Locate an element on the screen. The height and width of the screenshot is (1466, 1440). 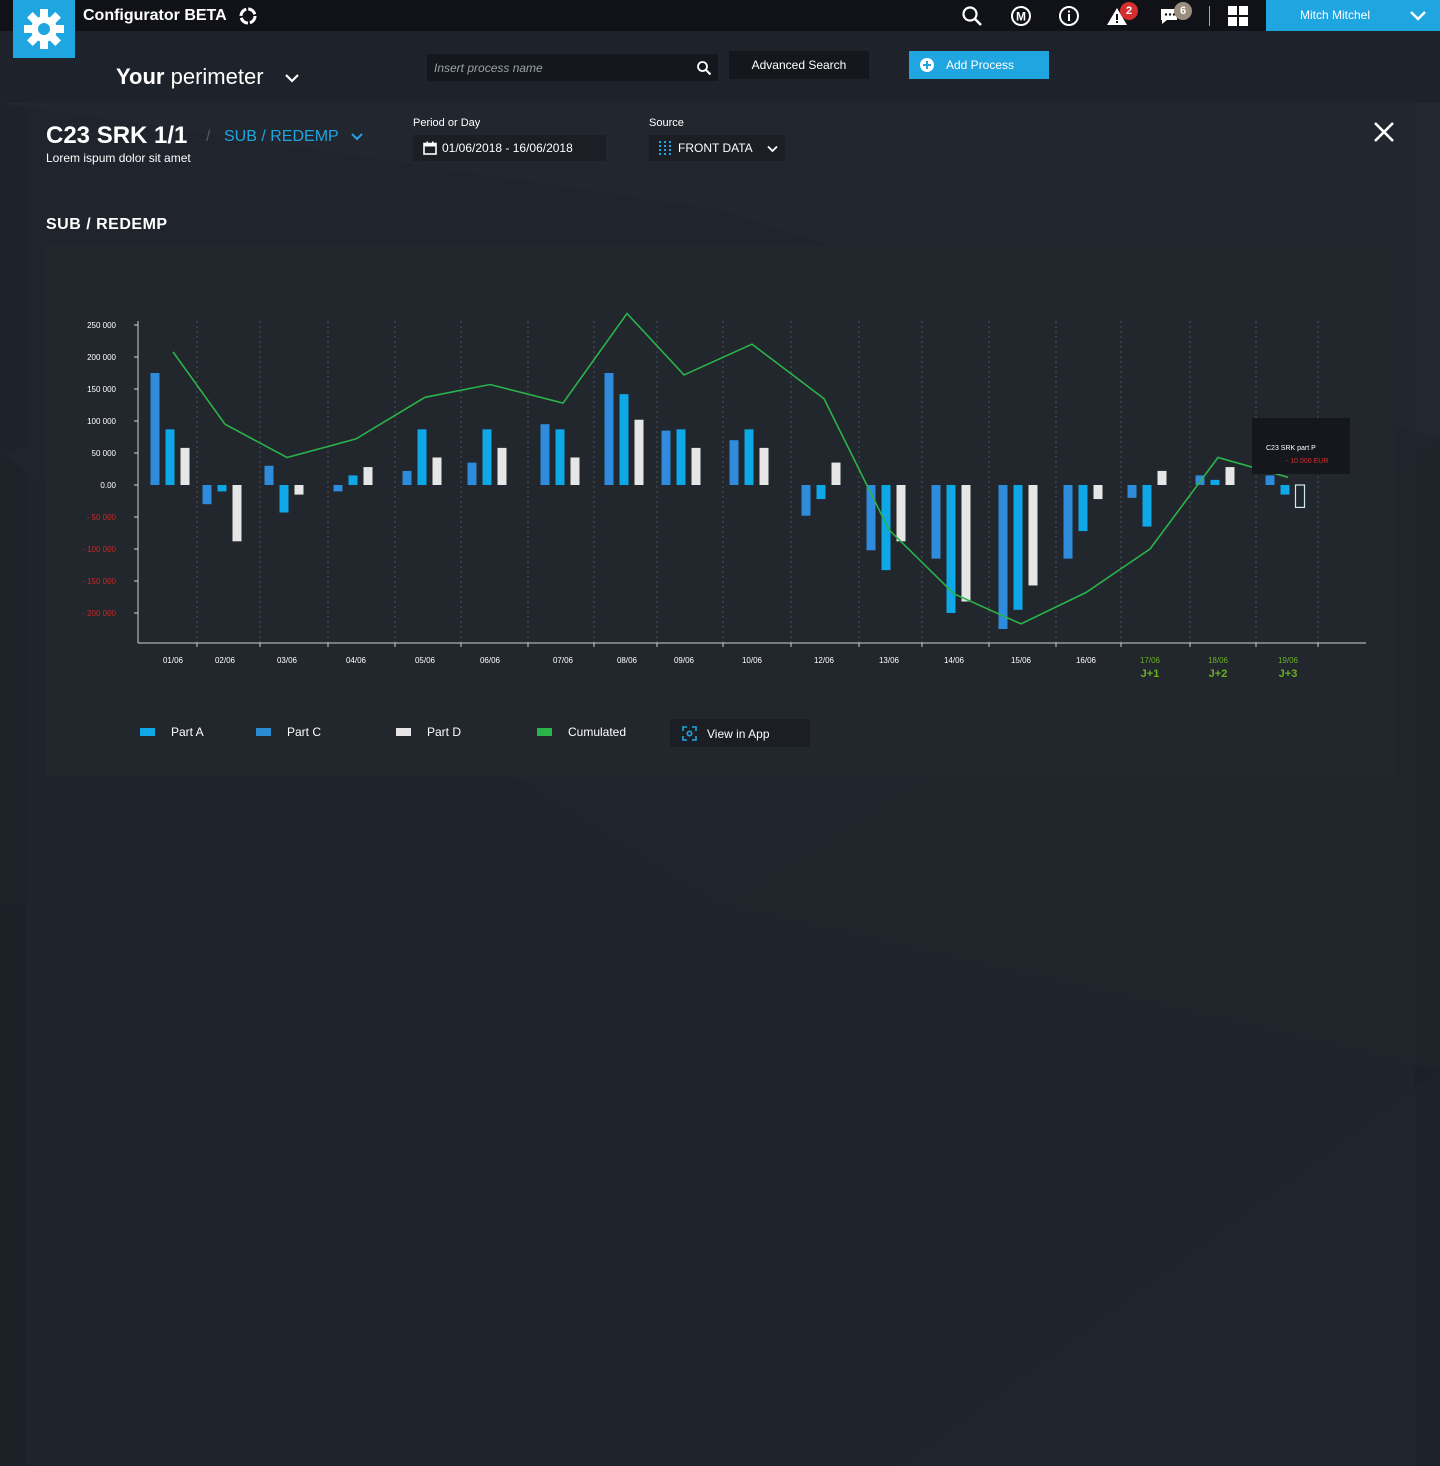
gear-icon is located at coordinates (44, 29).